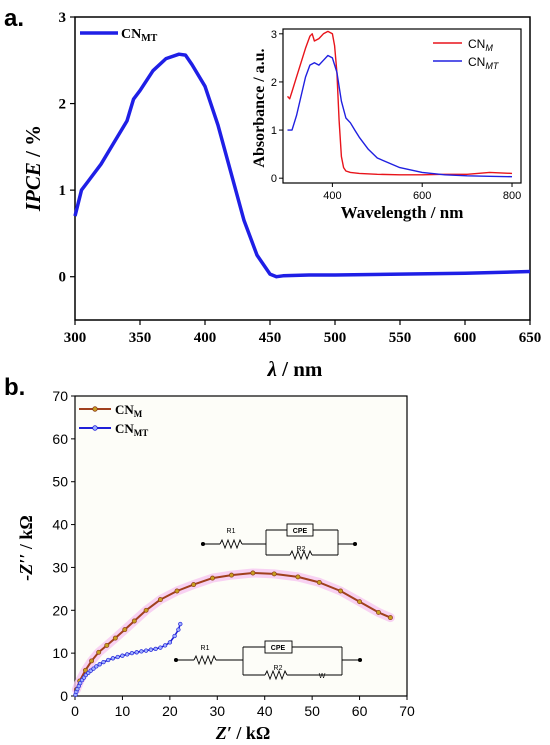  What do you see at coordinates (278, 668) in the screenshot?
I see `circuit2-r2-label: R2` at bounding box center [278, 668].